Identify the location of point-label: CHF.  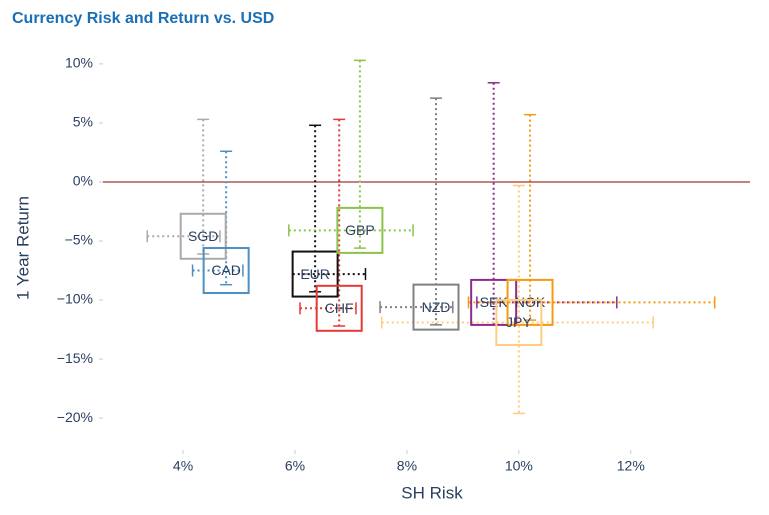
(339, 308).